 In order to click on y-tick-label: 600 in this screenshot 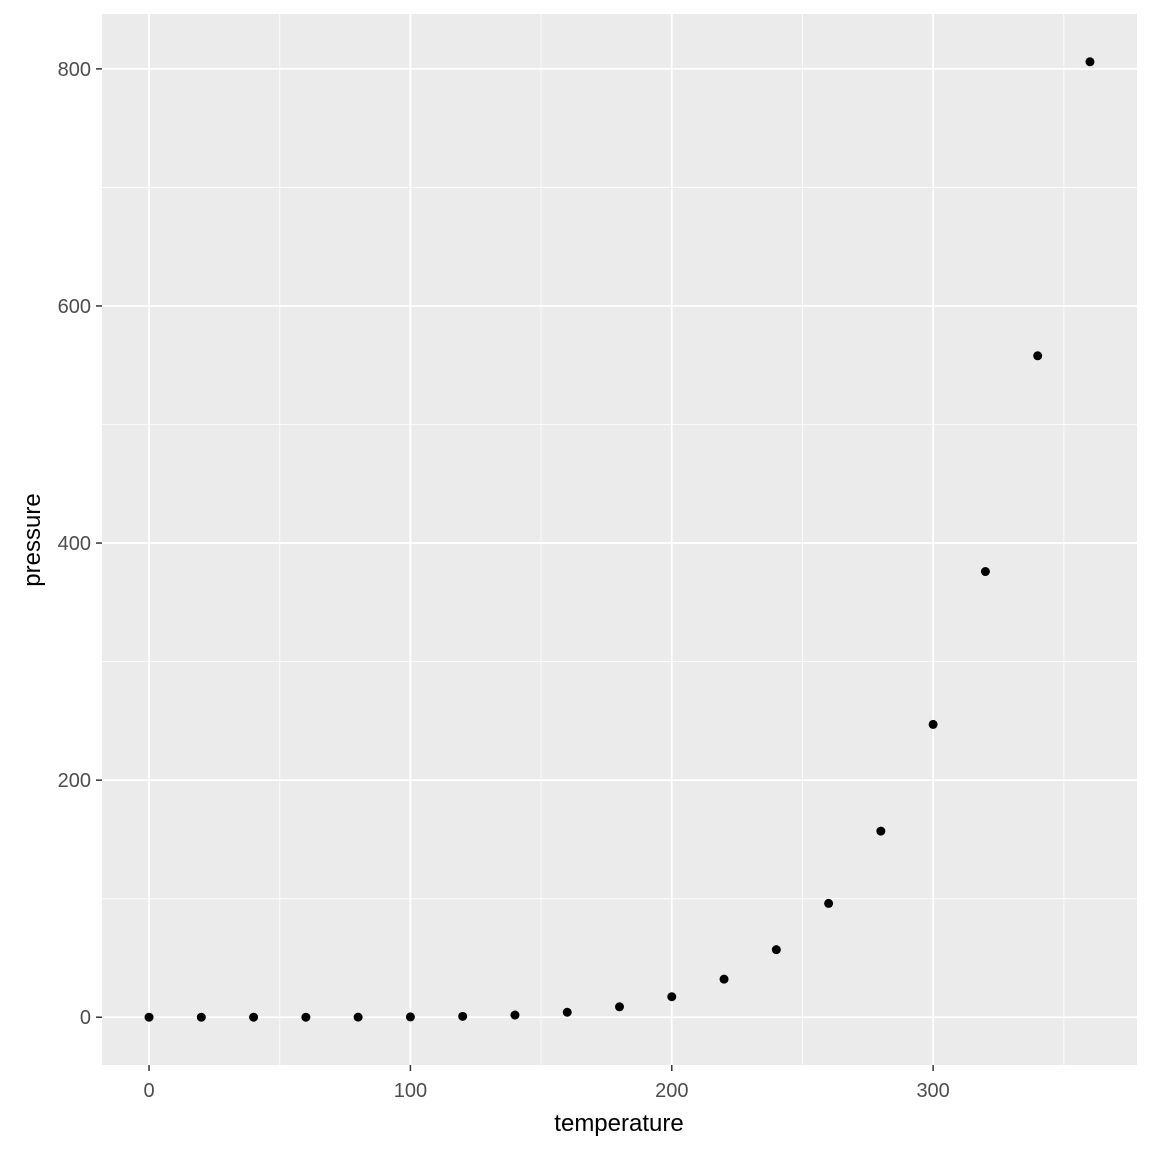, I will do `click(74, 307)`.